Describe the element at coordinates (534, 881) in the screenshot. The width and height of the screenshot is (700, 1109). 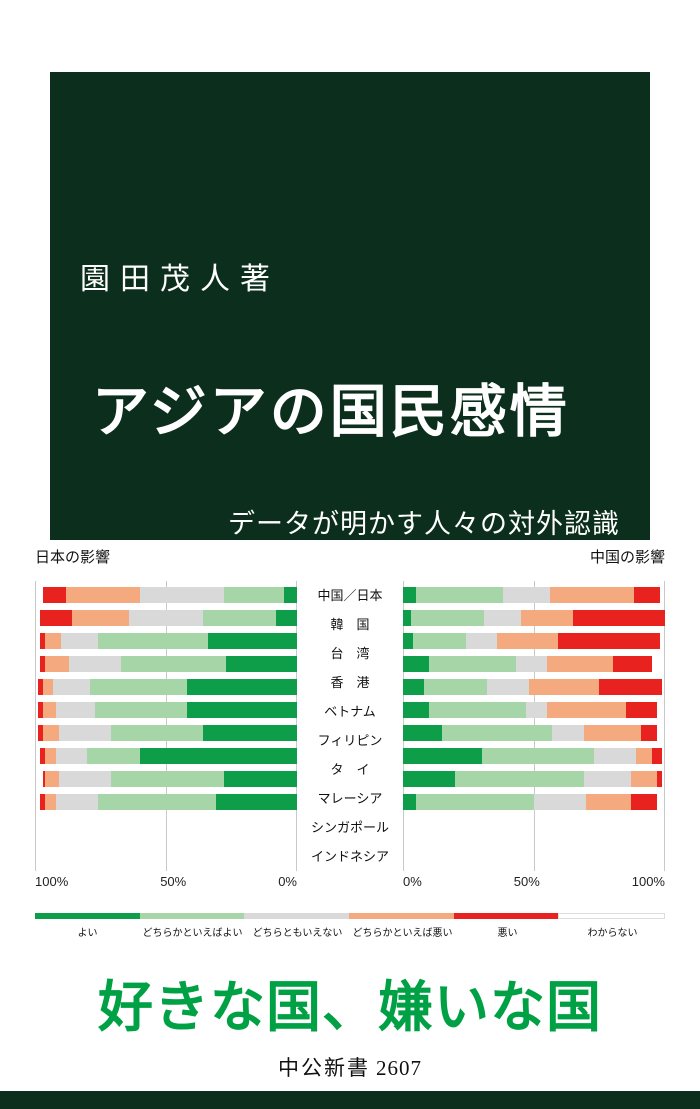
I see `china-axis: 0% 50% 100%` at that location.